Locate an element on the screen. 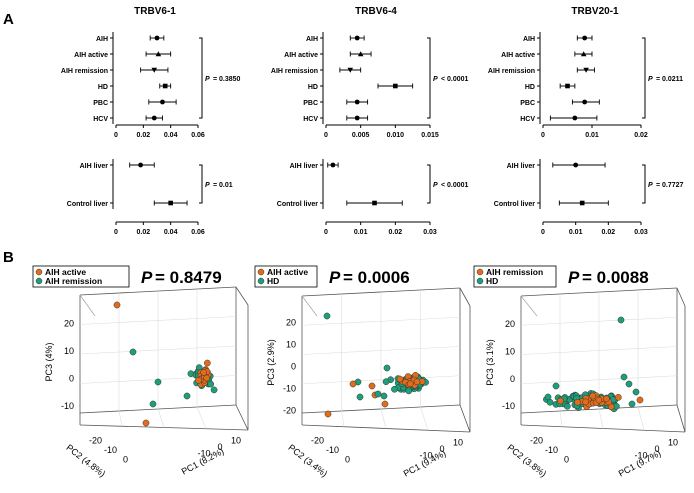 The image size is (694, 493). p-value: = 0.0006 is located at coordinates (376, 277).